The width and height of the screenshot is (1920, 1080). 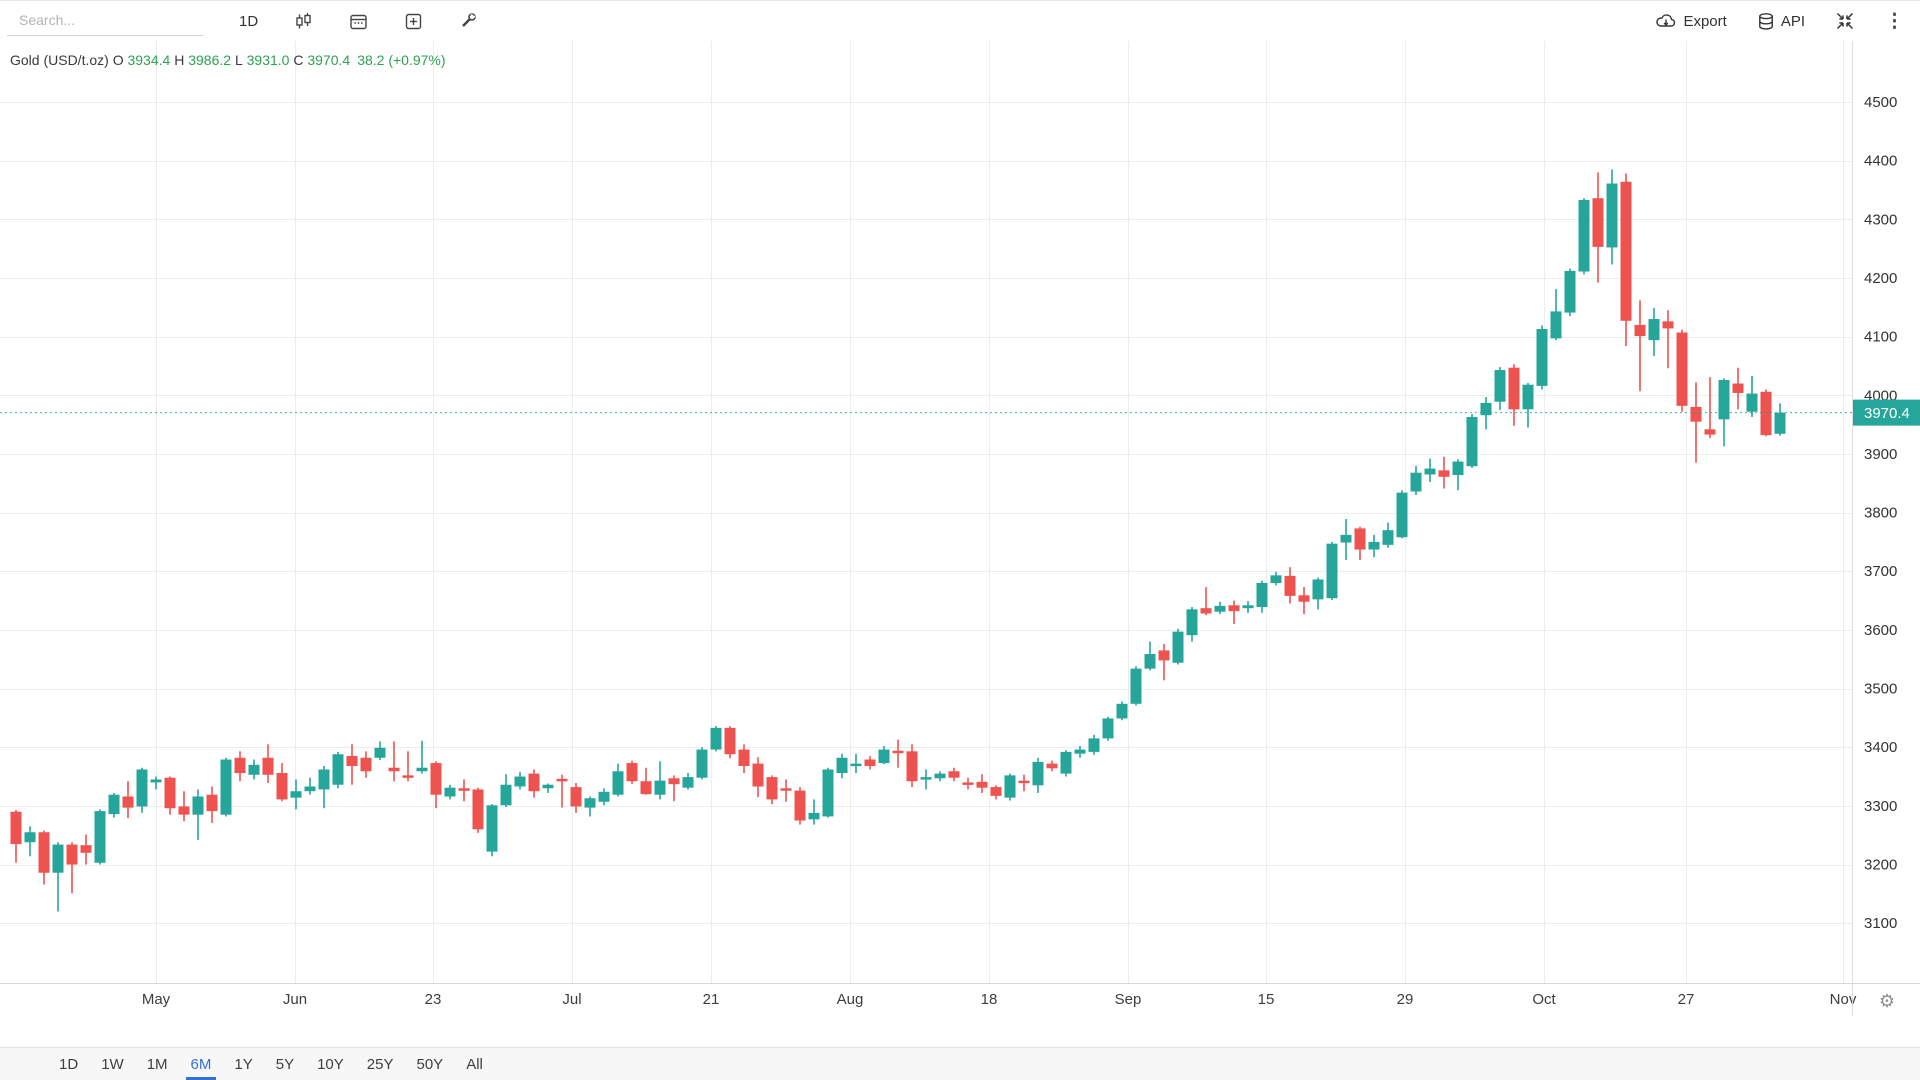 What do you see at coordinates (156, 999) in the screenshot?
I see `svg-text: May` at bounding box center [156, 999].